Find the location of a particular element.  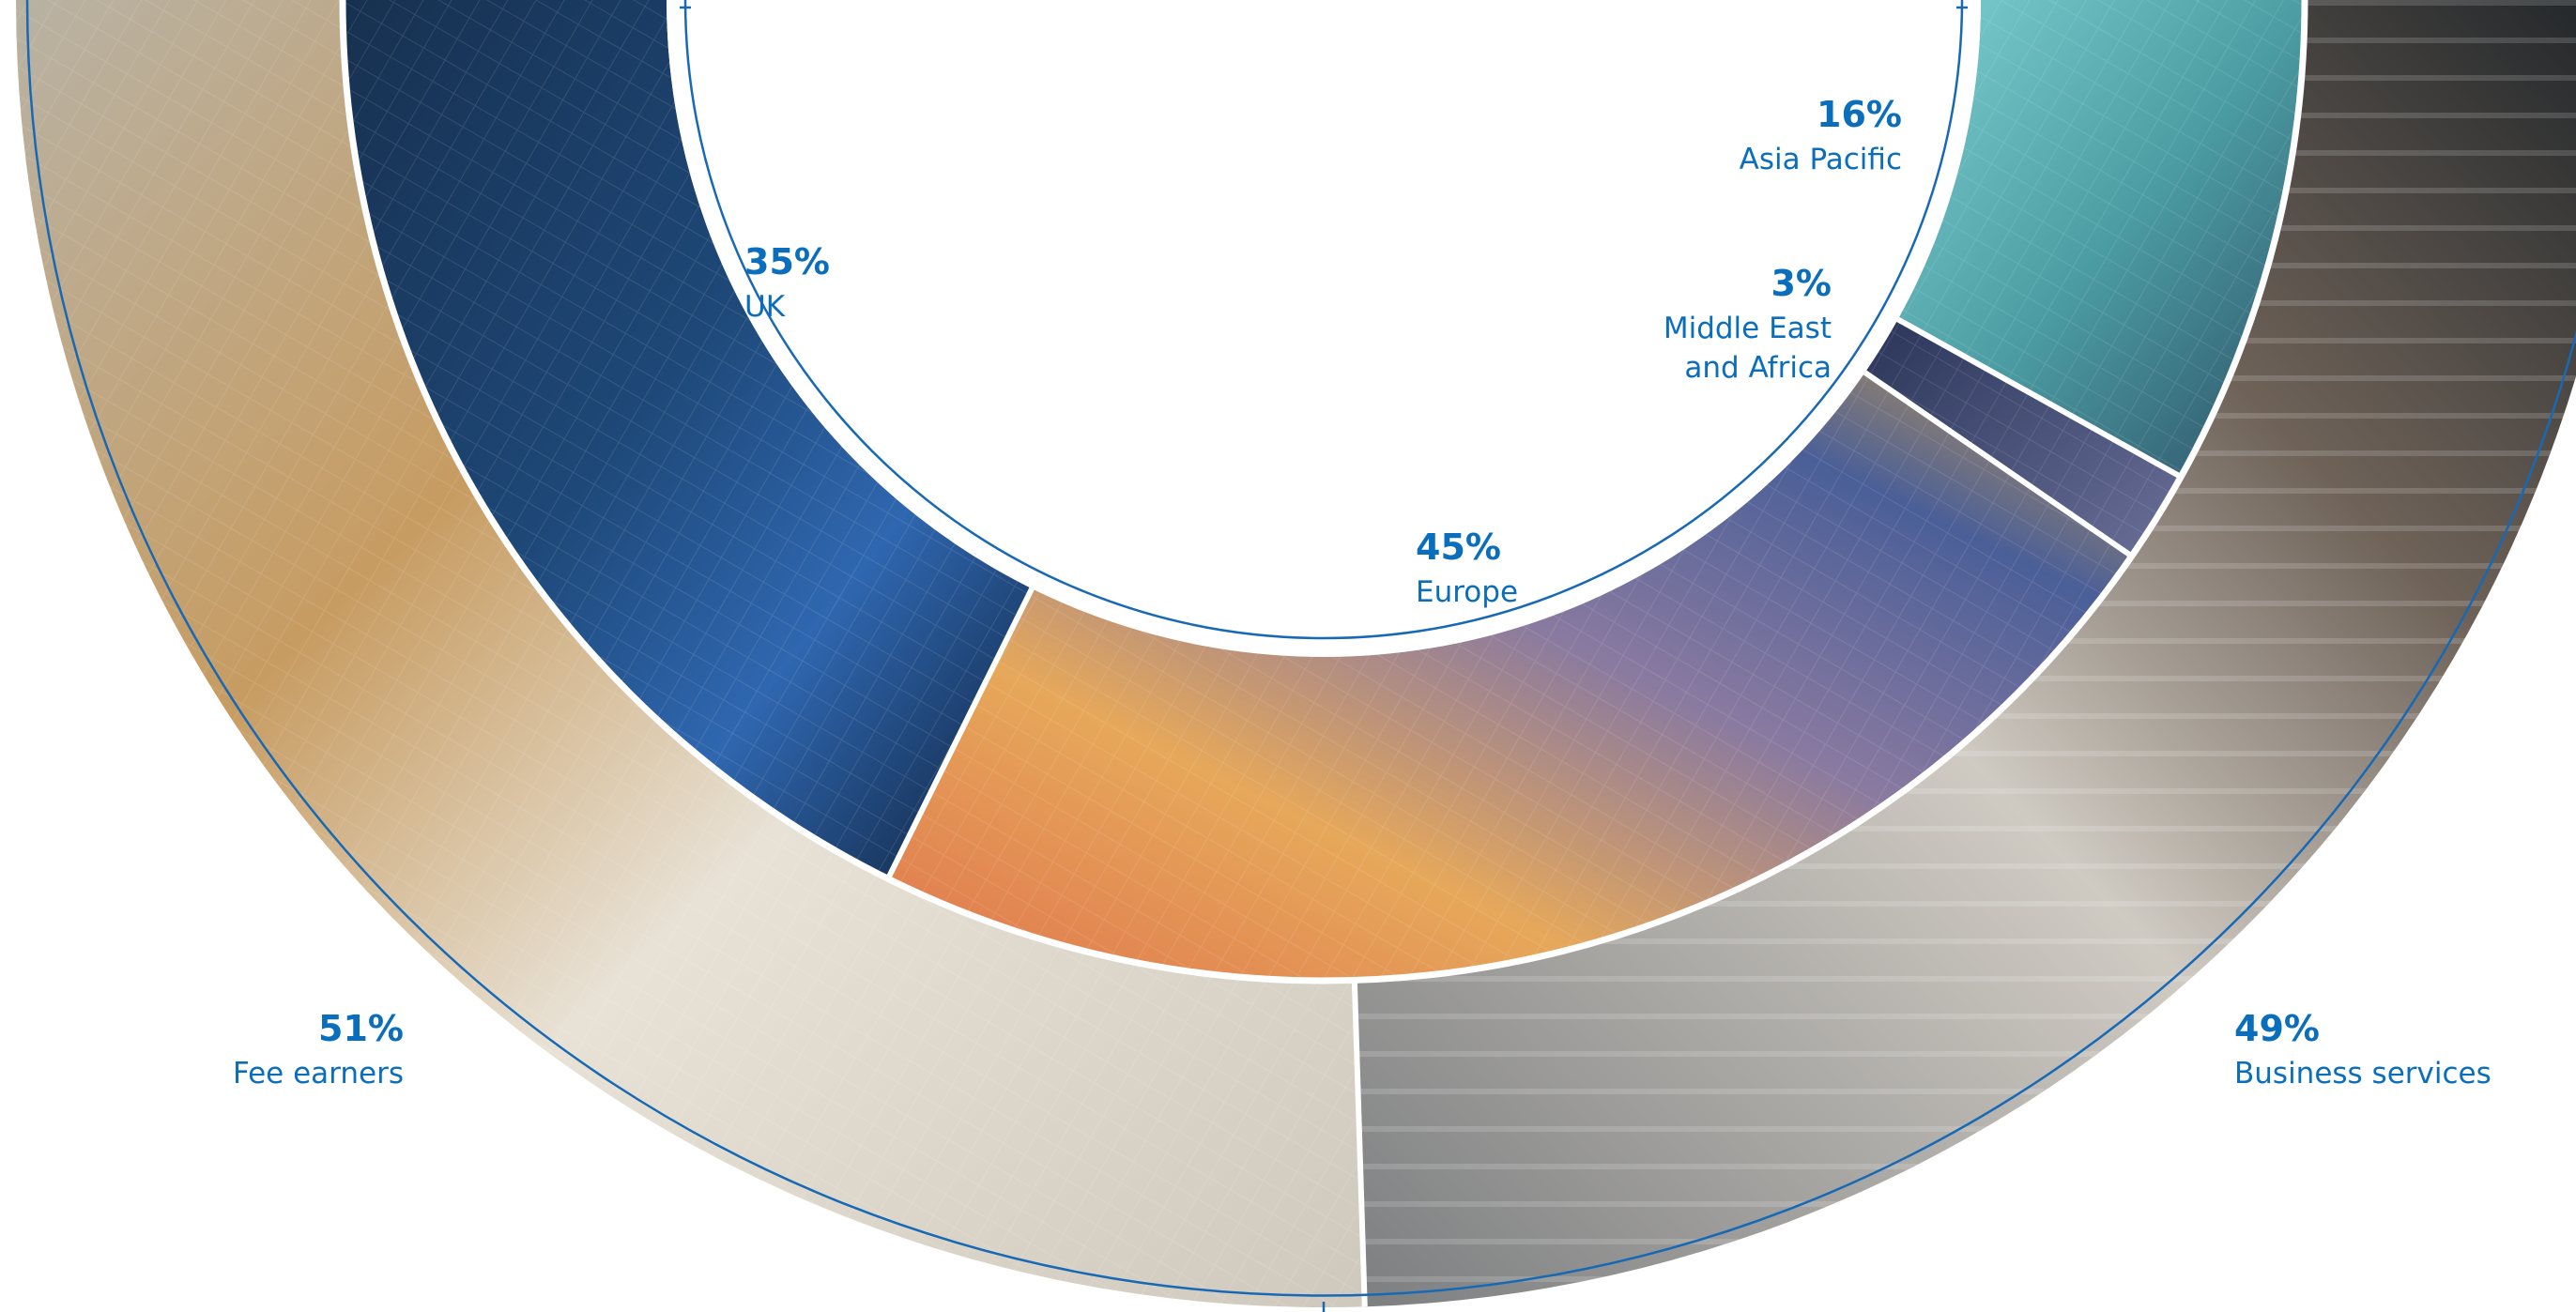

outer-value-label-fee-earners: 51% is located at coordinates (361, 1028).